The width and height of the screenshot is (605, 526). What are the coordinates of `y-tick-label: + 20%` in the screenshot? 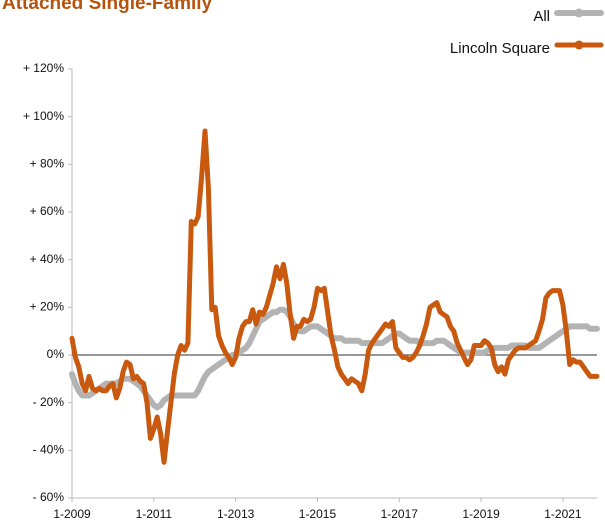 It's located at (47, 307).